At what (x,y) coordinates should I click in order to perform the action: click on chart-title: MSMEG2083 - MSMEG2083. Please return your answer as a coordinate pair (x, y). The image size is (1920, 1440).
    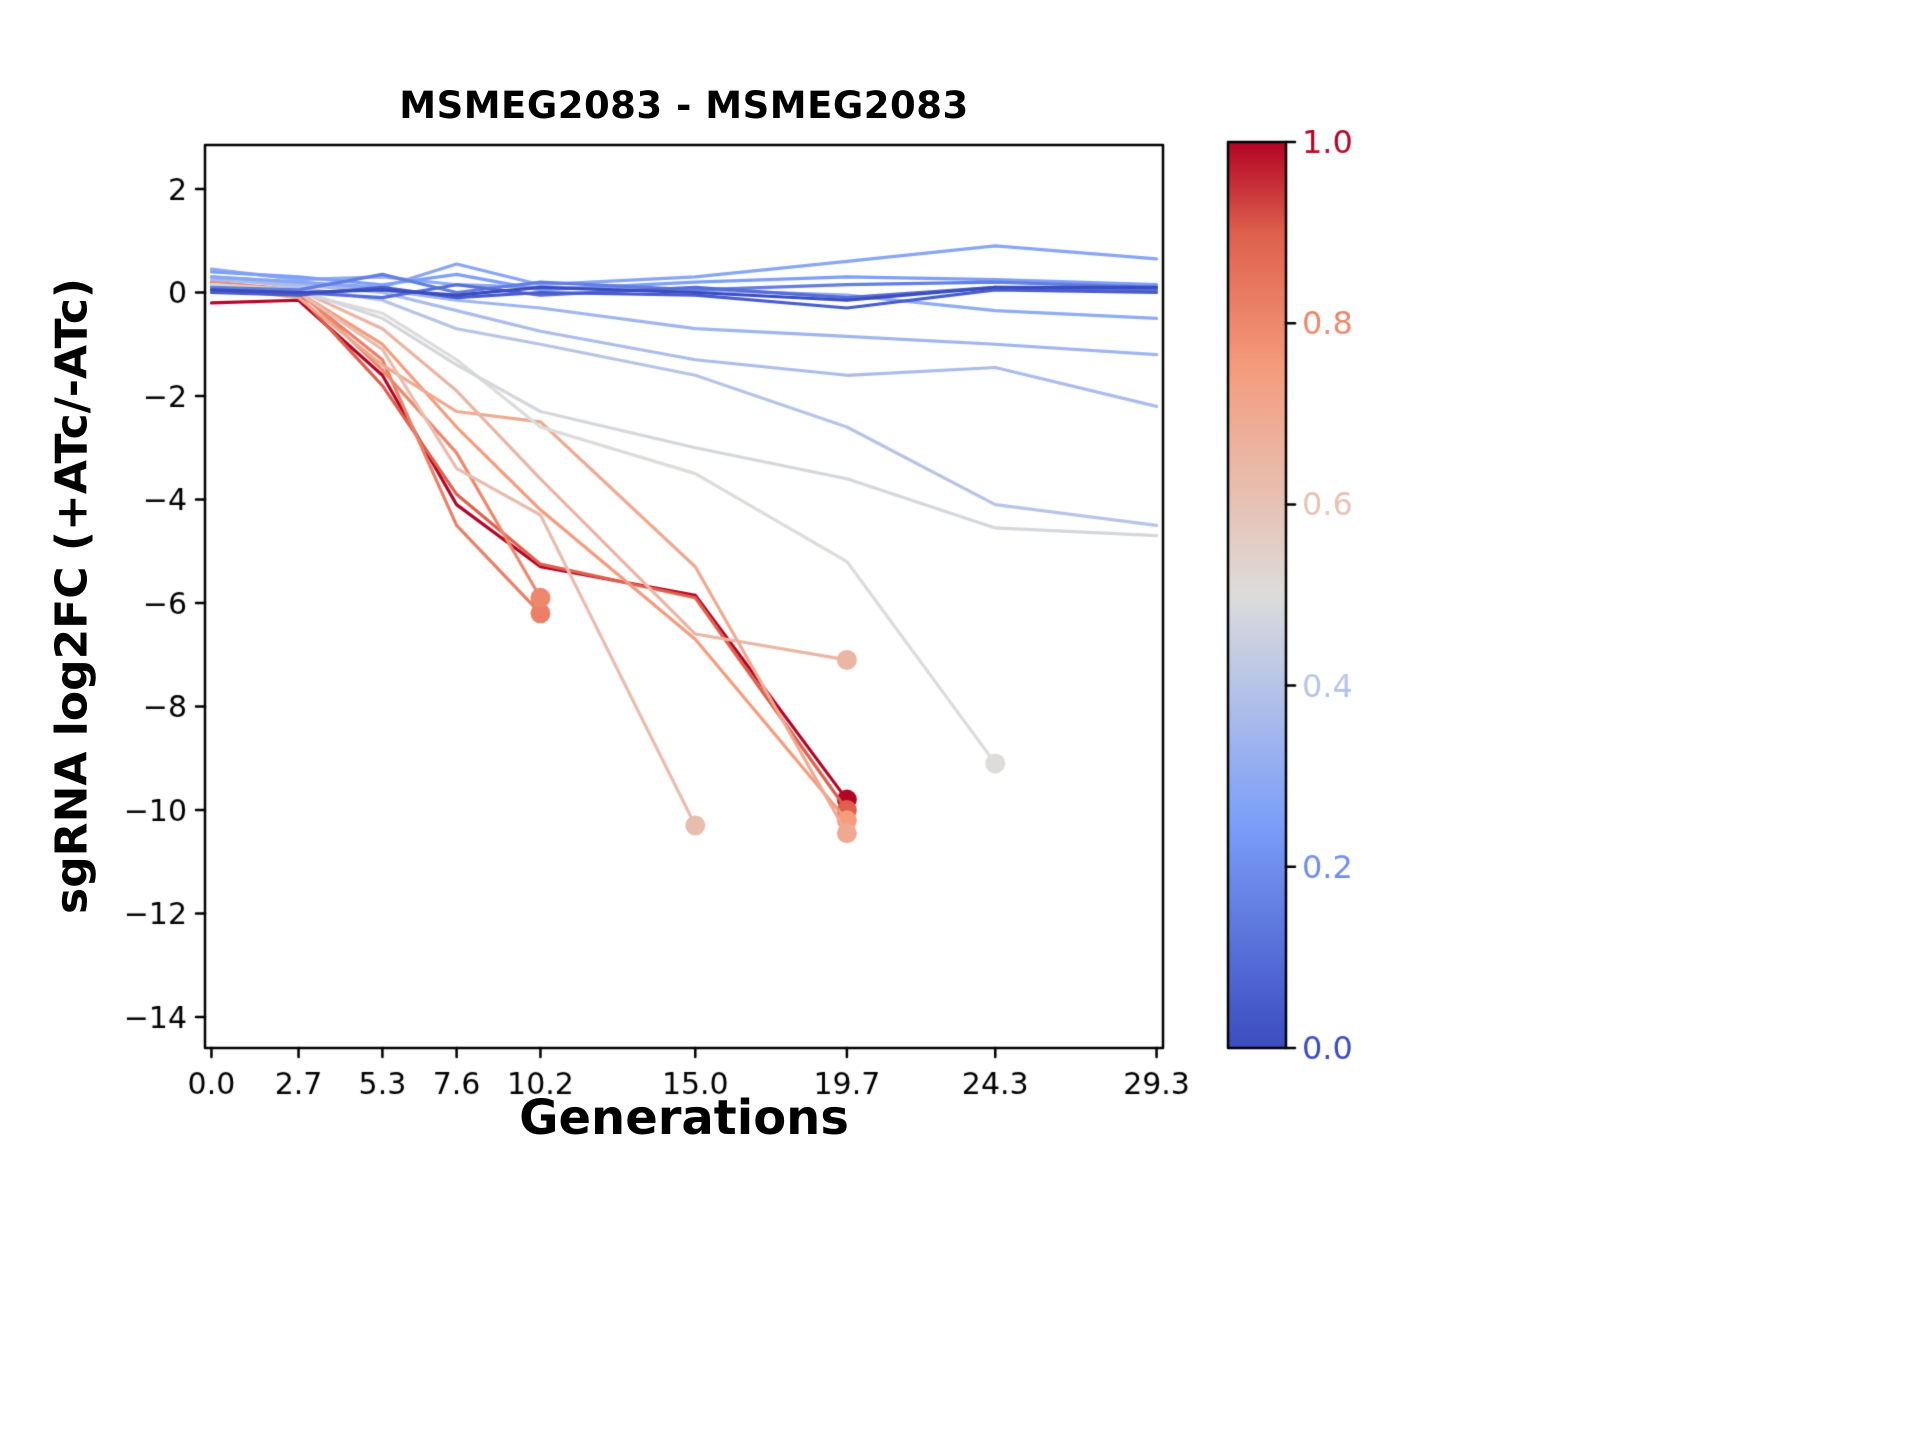
    Looking at the image, I should click on (684, 105).